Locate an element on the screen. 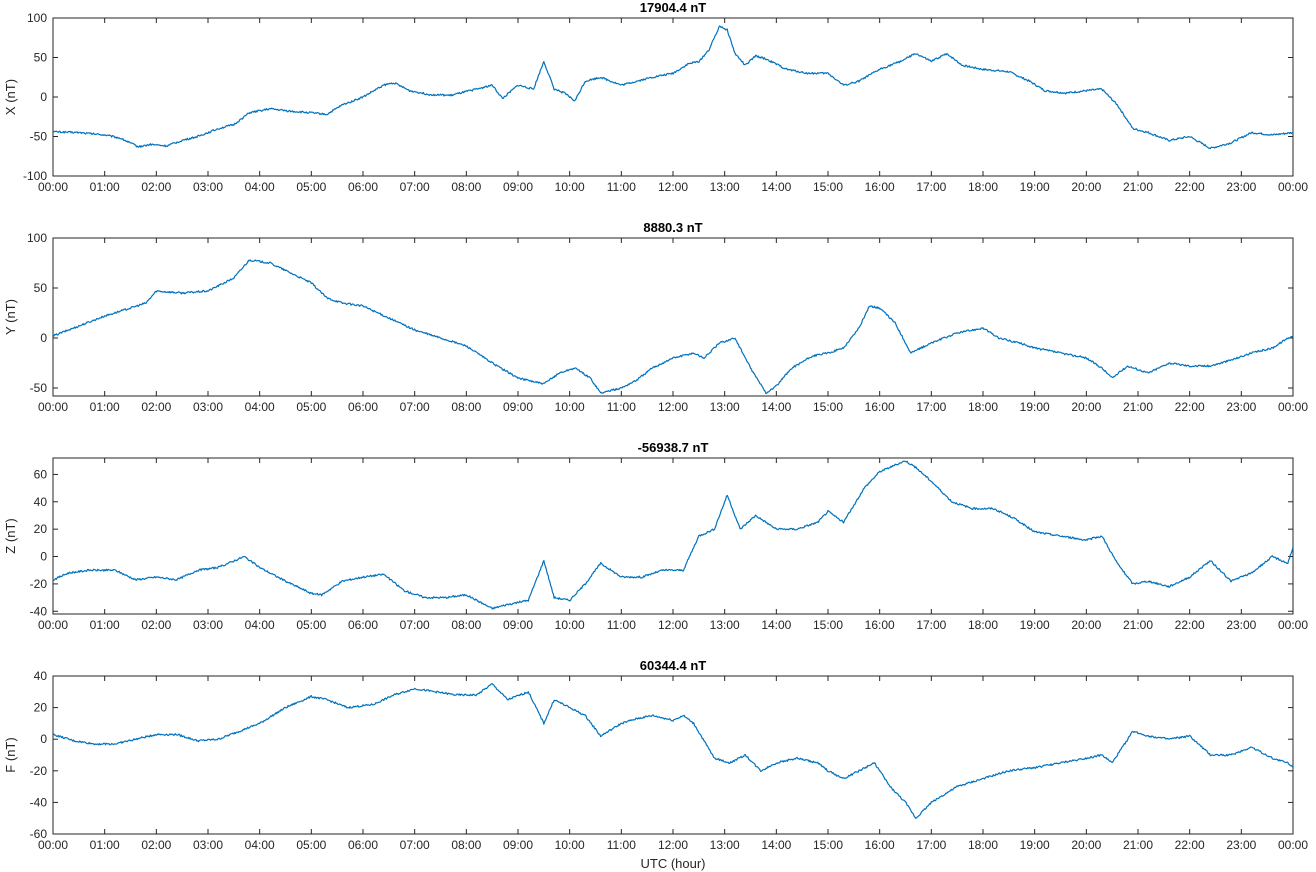  x-tick-label-z: 11:00 is located at coordinates (621, 625).